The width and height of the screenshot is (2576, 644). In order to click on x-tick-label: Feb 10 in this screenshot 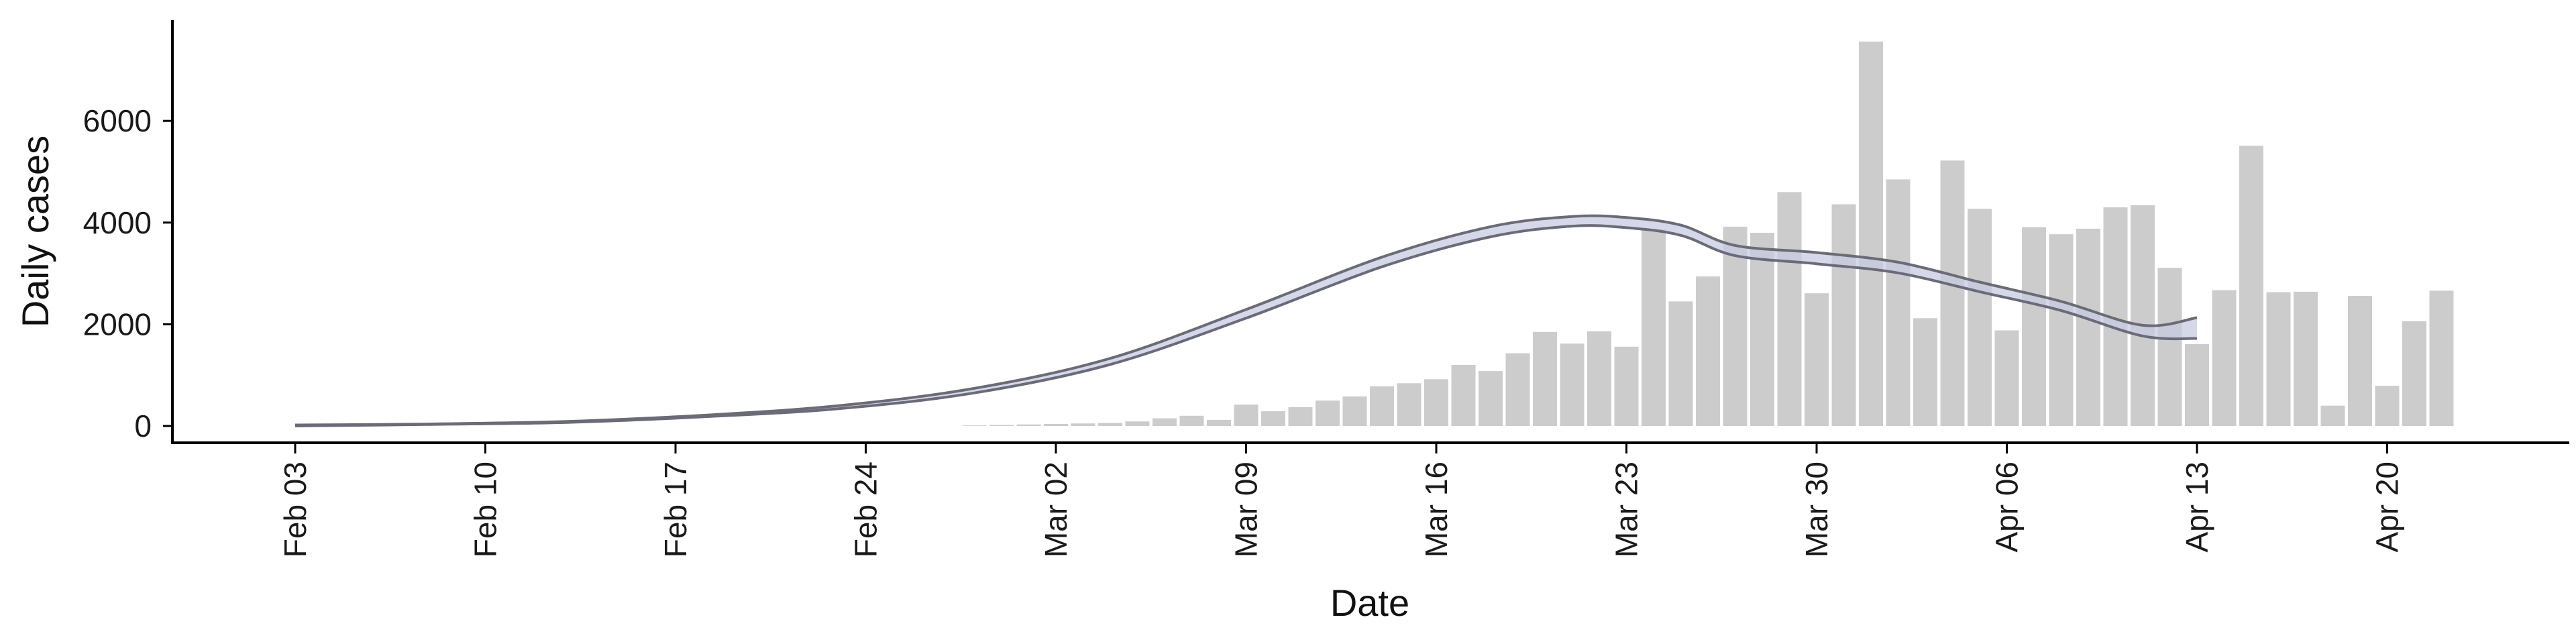, I will do `click(485, 509)`.